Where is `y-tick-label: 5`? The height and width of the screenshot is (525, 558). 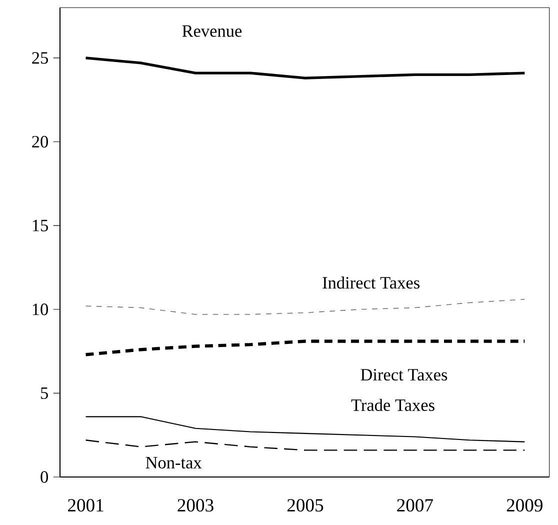
y-tick-label: 5 is located at coordinates (44, 393).